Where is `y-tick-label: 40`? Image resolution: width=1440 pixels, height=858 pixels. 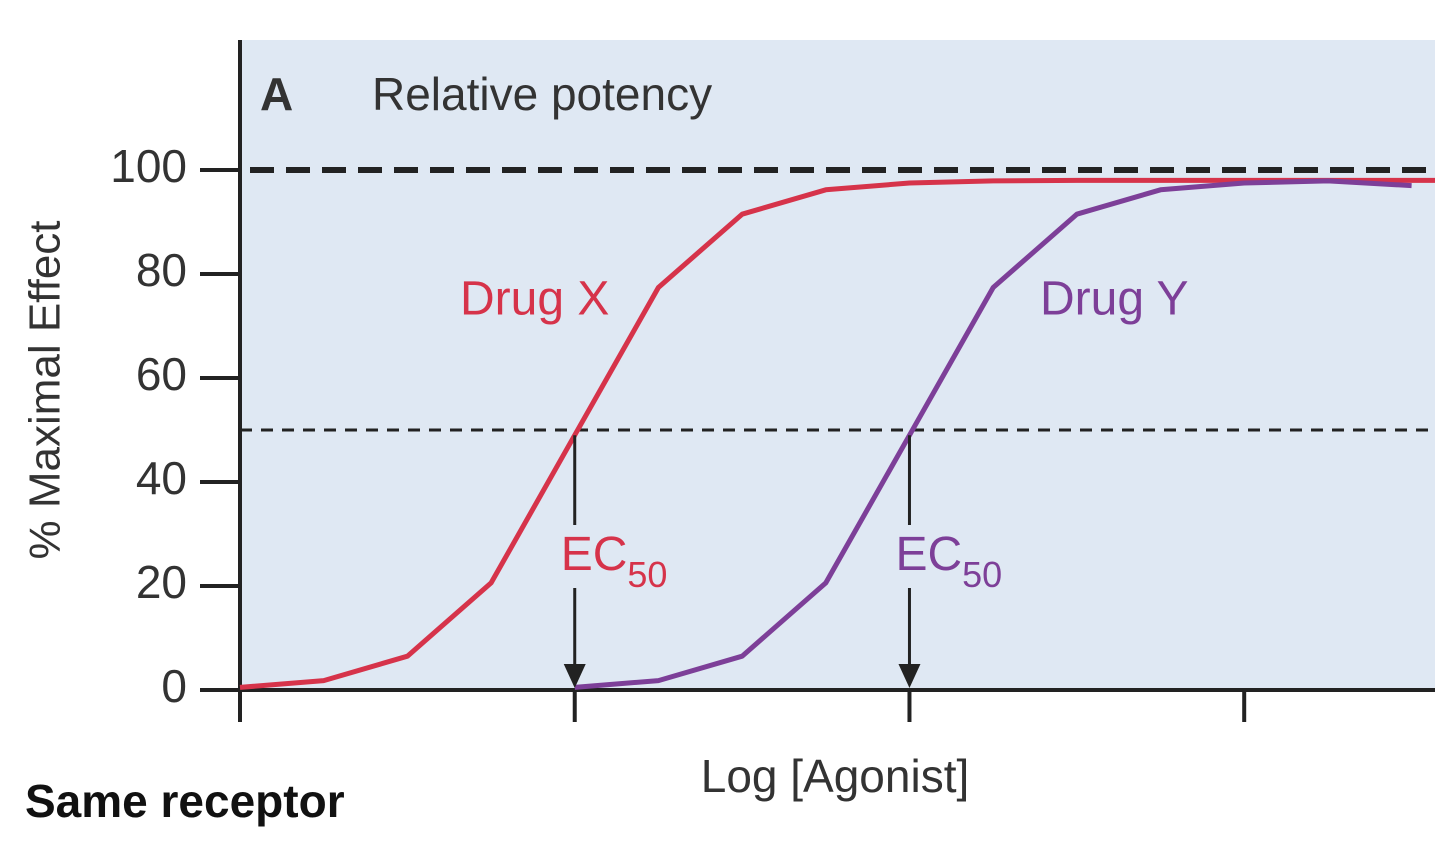 y-tick-label: 40 is located at coordinates (161, 478).